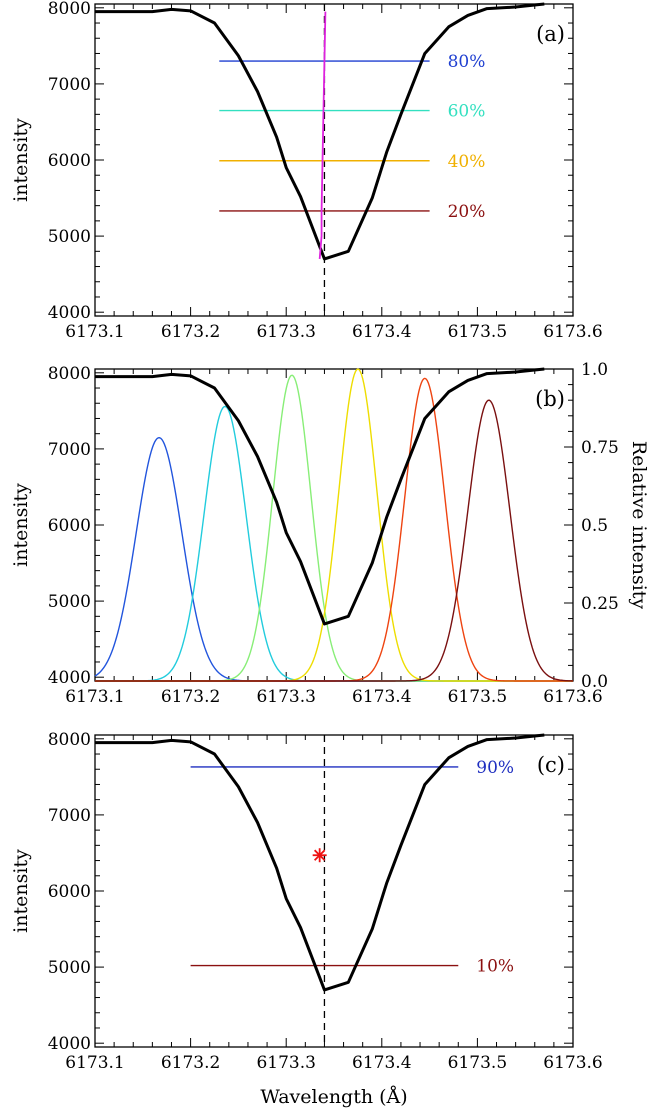  What do you see at coordinates (594, 682) in the screenshot?
I see `right-tick-label: 0.0` at bounding box center [594, 682].